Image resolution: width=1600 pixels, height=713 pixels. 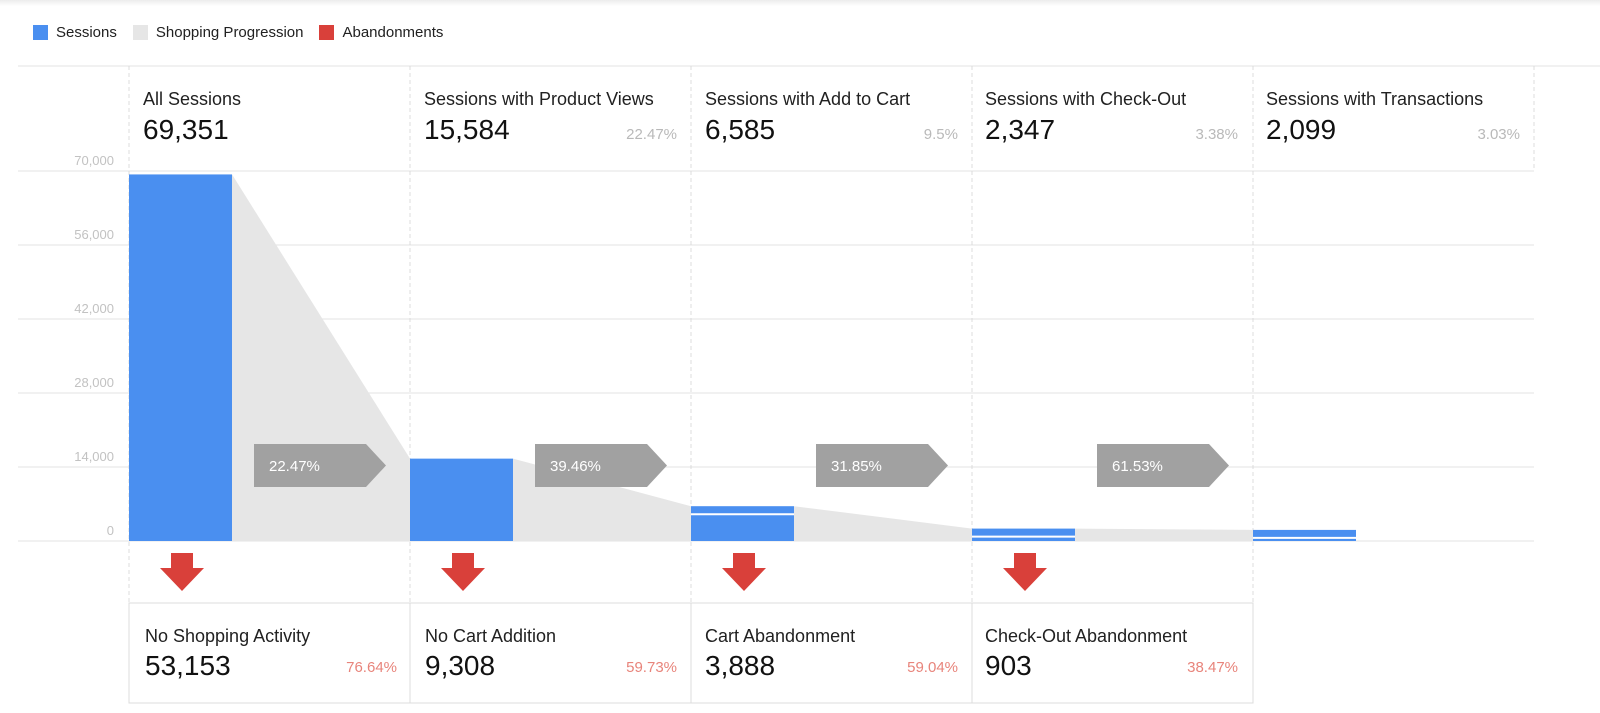 I want to click on abandon-pct: 59.04%, so click(x=932, y=667).